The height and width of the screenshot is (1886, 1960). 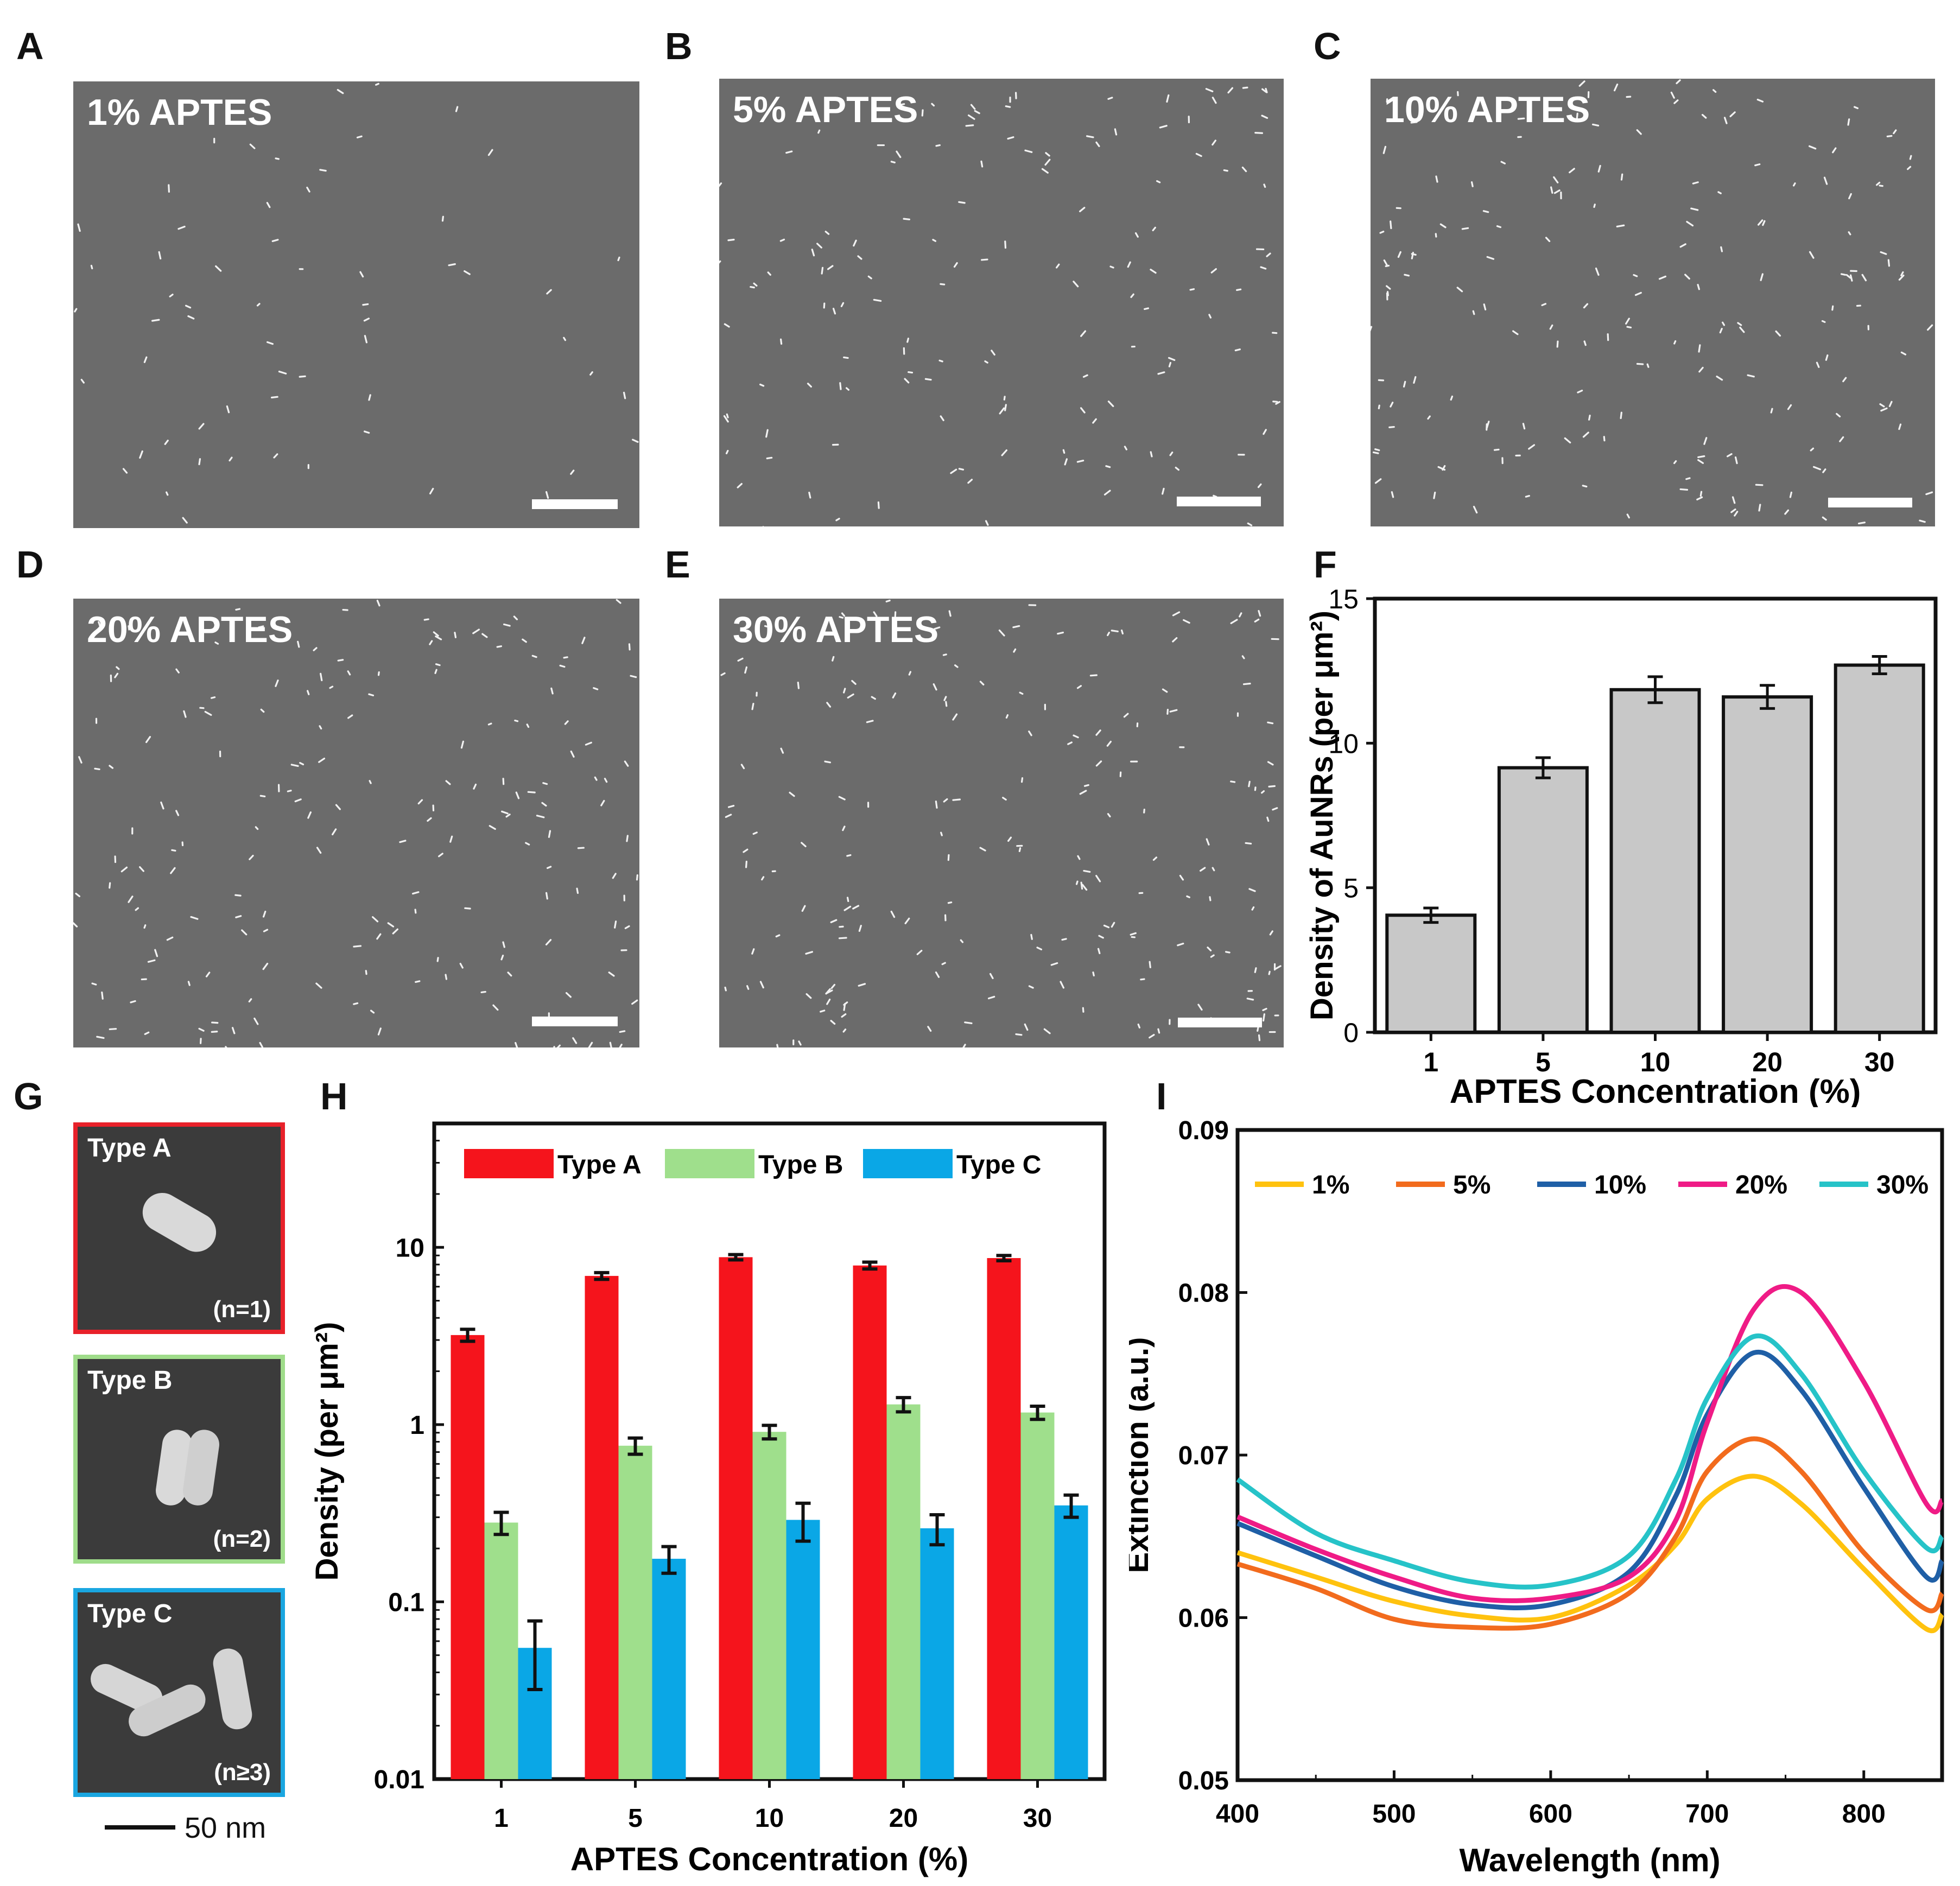 What do you see at coordinates (1142, 1455) in the screenshot?
I see `y-axis-label: Extinction (a.u.)` at bounding box center [1142, 1455].